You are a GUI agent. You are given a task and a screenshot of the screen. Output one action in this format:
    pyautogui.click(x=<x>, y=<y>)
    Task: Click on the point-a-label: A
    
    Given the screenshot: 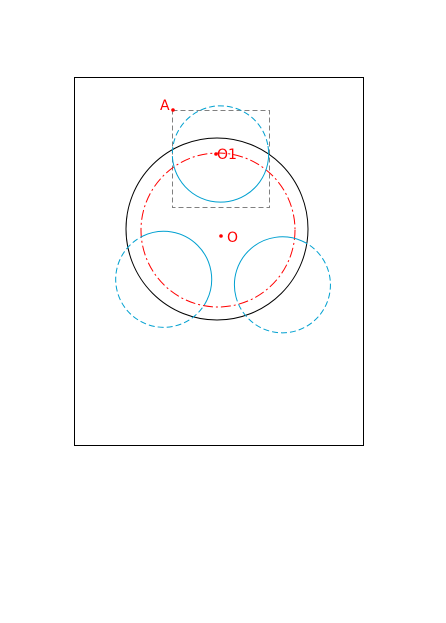 What is the action you would take?
    pyautogui.click(x=165, y=106)
    